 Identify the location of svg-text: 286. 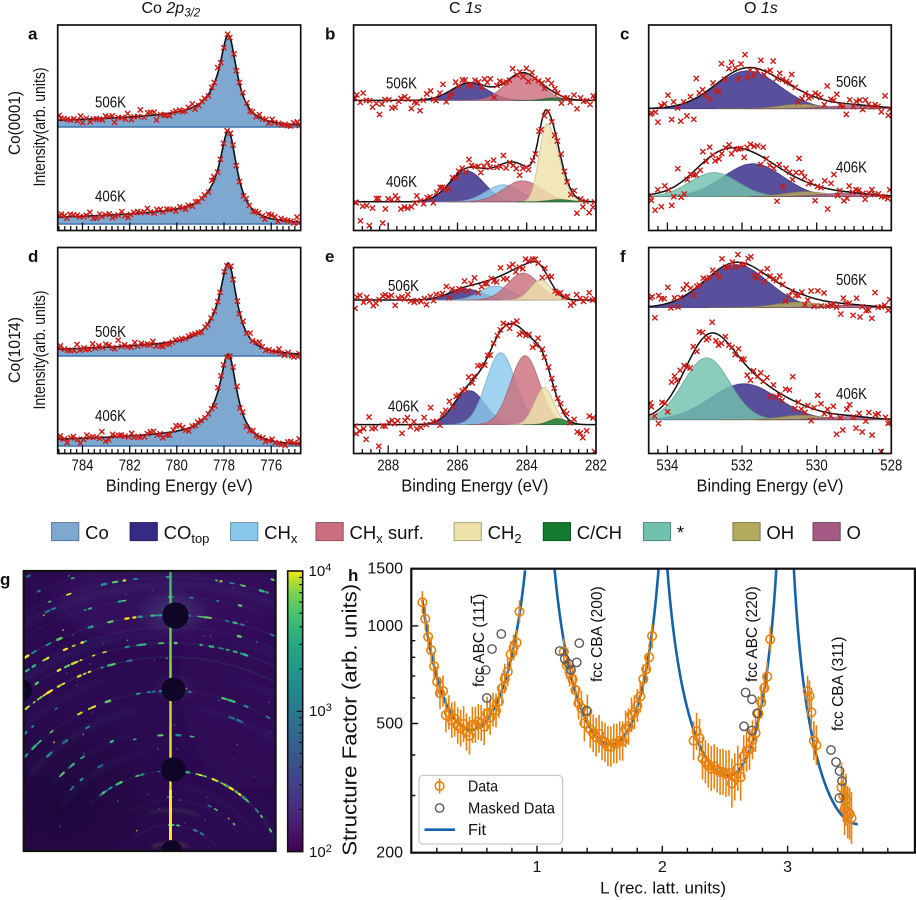
(458, 466).